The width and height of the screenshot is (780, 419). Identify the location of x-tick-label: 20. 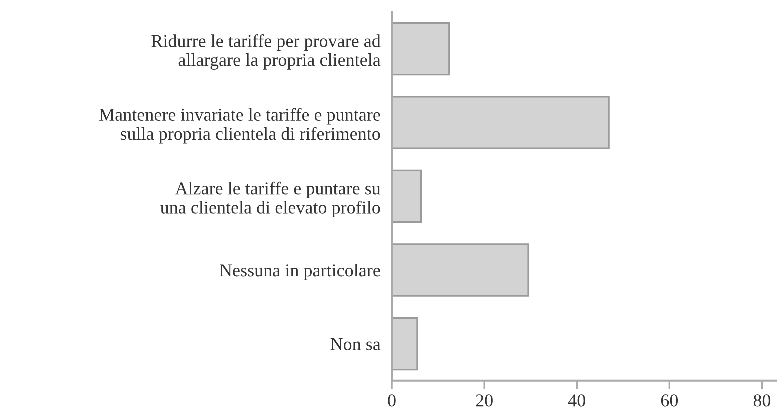
(484, 400).